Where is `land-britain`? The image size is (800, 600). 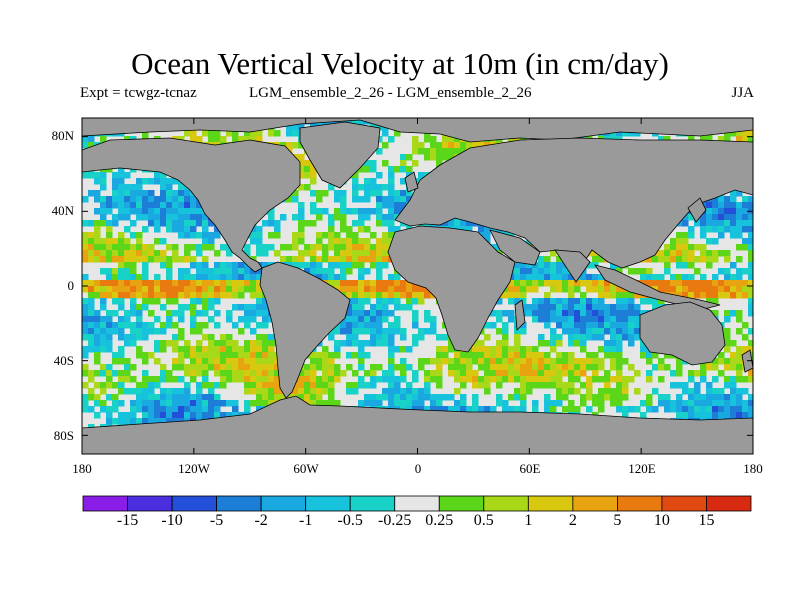 land-britain is located at coordinates (411, 182).